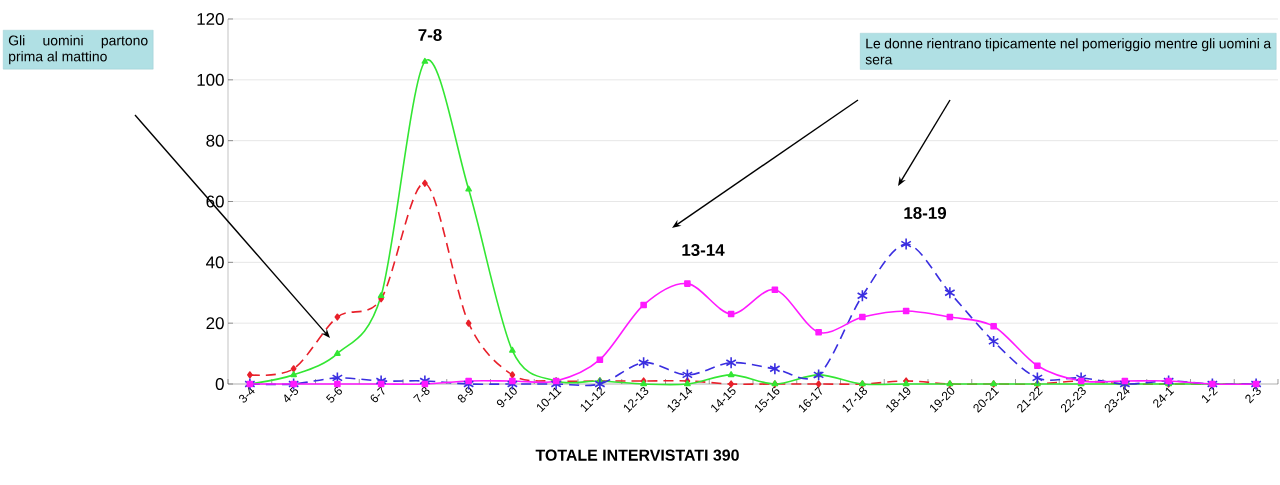 Image resolution: width=1280 pixels, height=485 pixels. Describe the element at coordinates (247, 394) in the screenshot. I see `x-tick-label: 3-4` at that location.